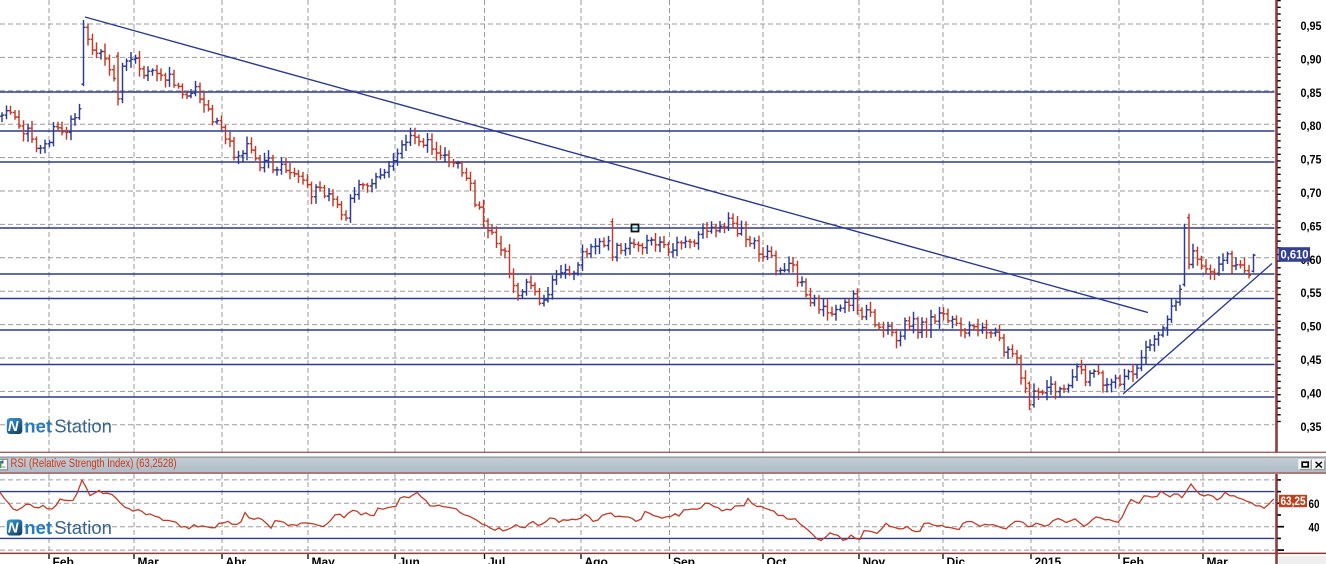  I want to click on svg-text: 0,35, so click(1311, 427).